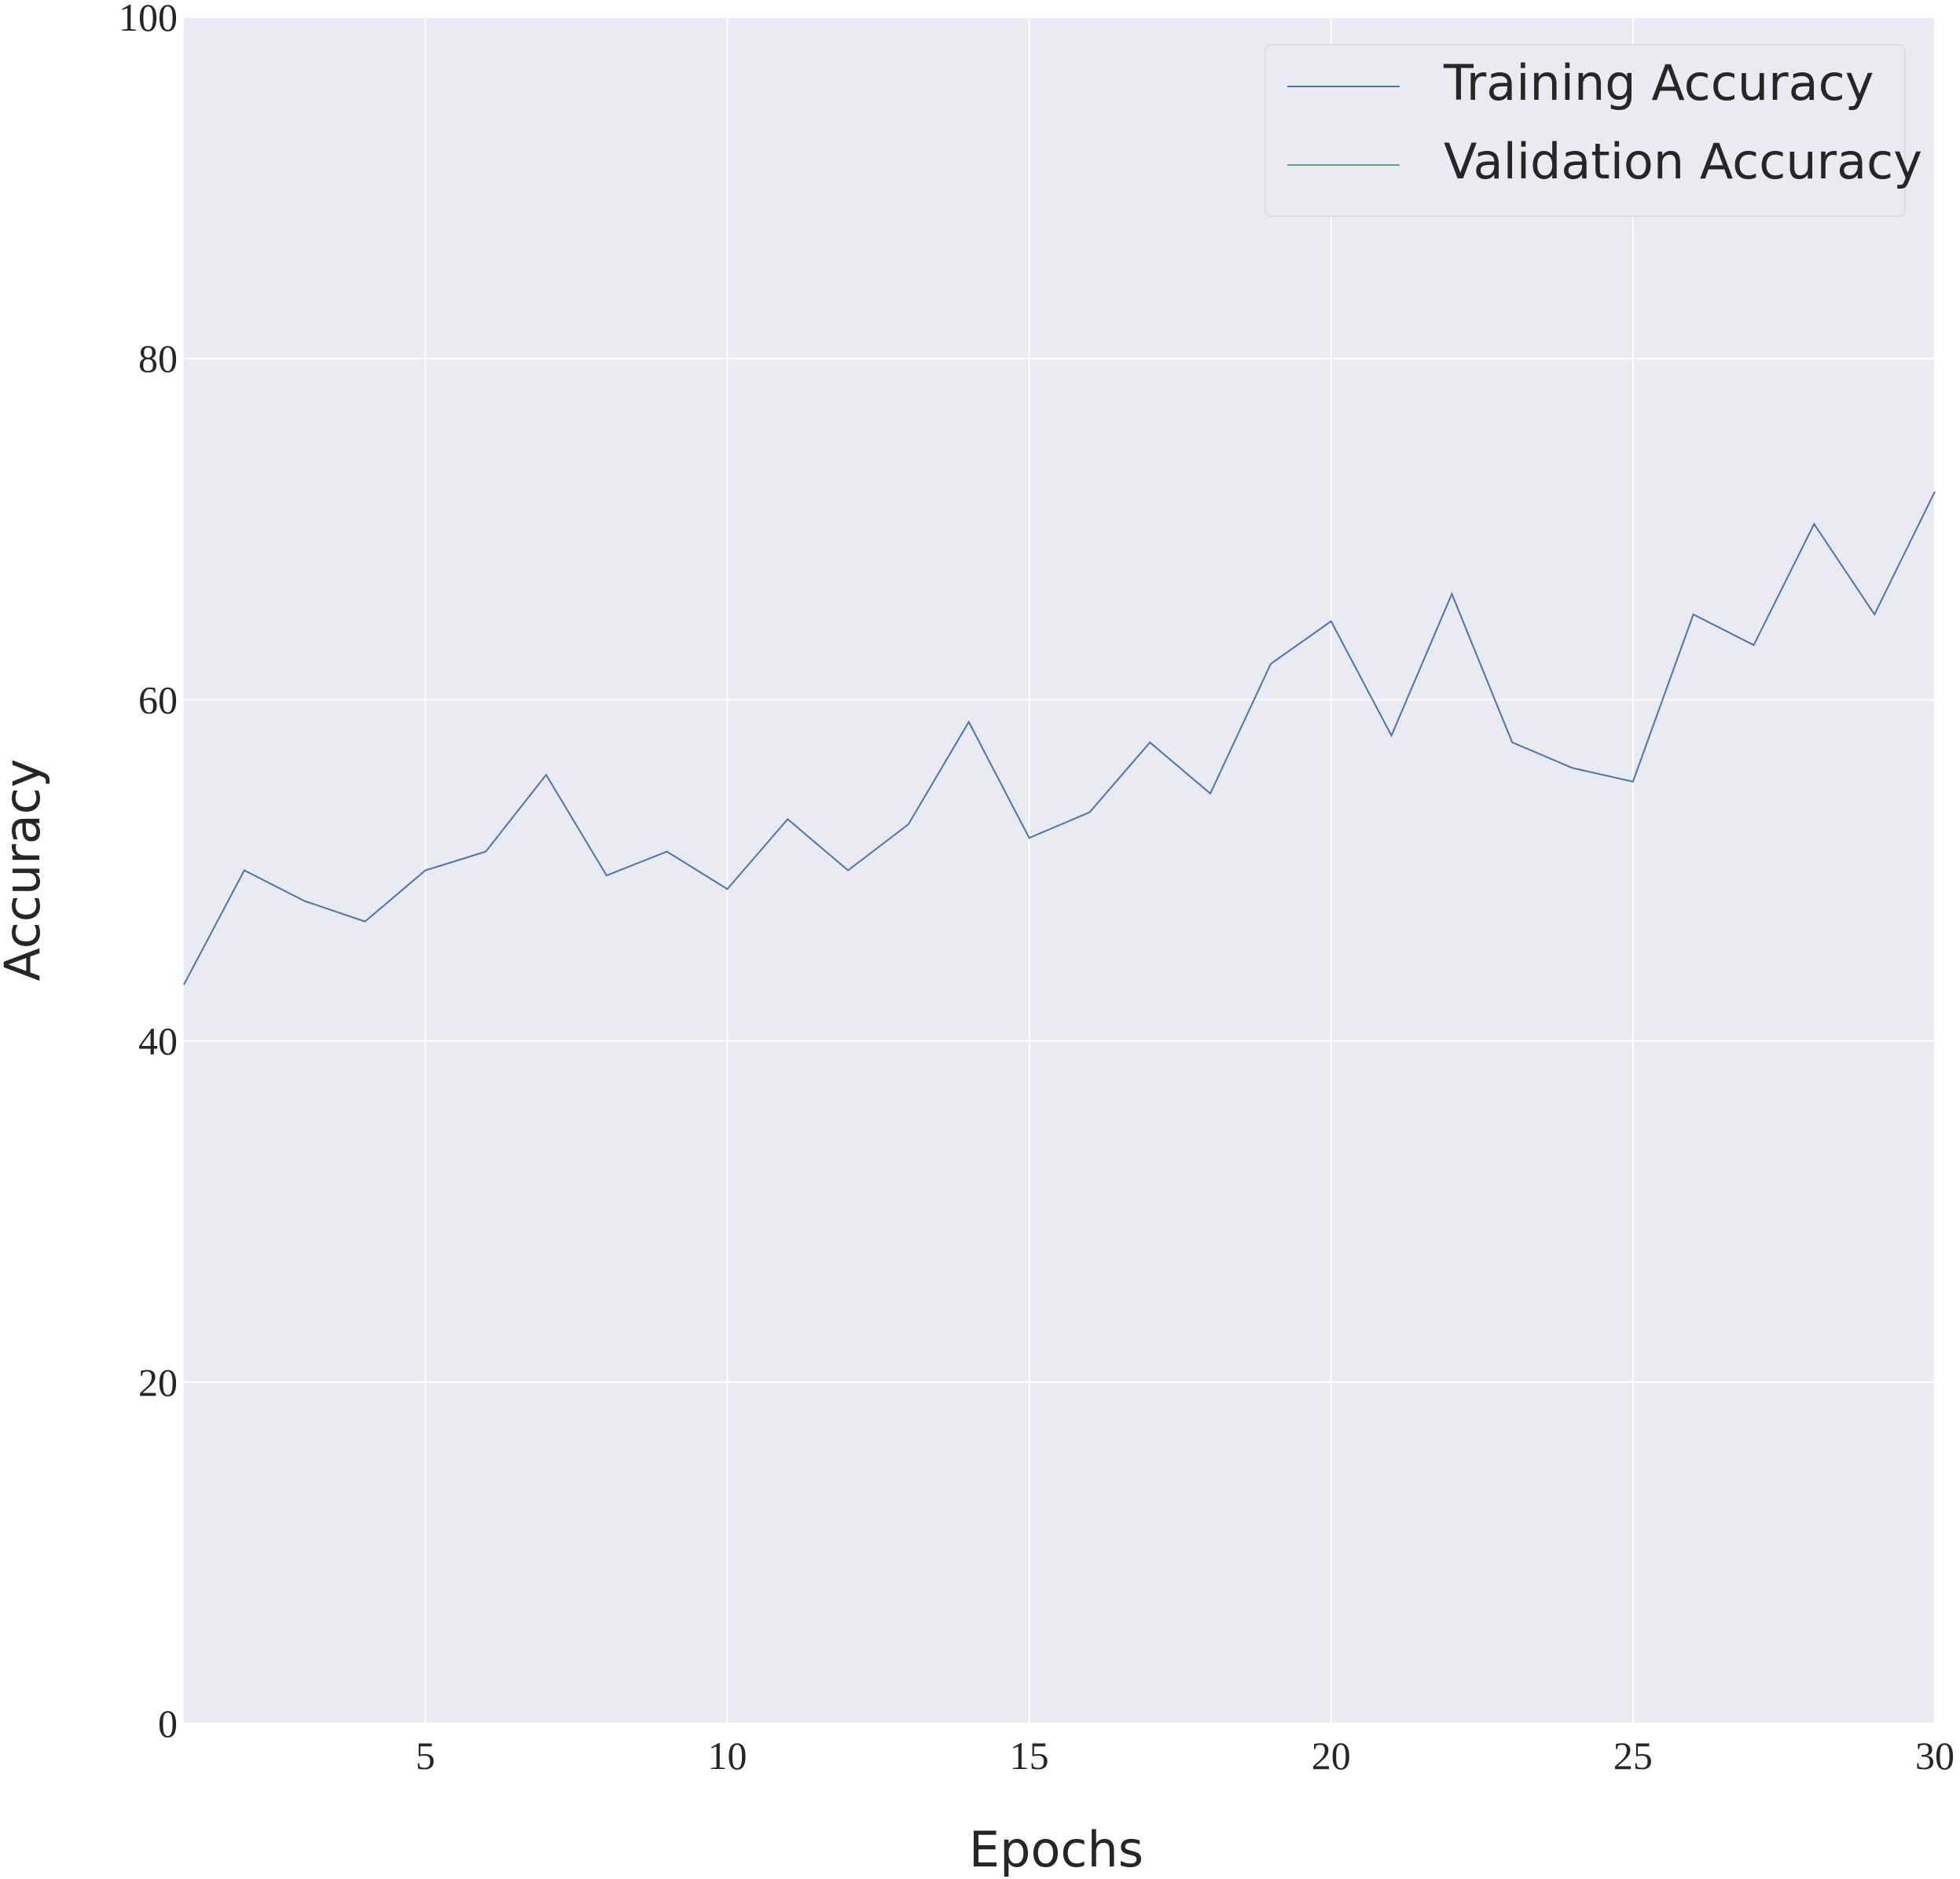 The image size is (1960, 1879). I want to click on x-tick-label: 30, so click(1935, 1756).